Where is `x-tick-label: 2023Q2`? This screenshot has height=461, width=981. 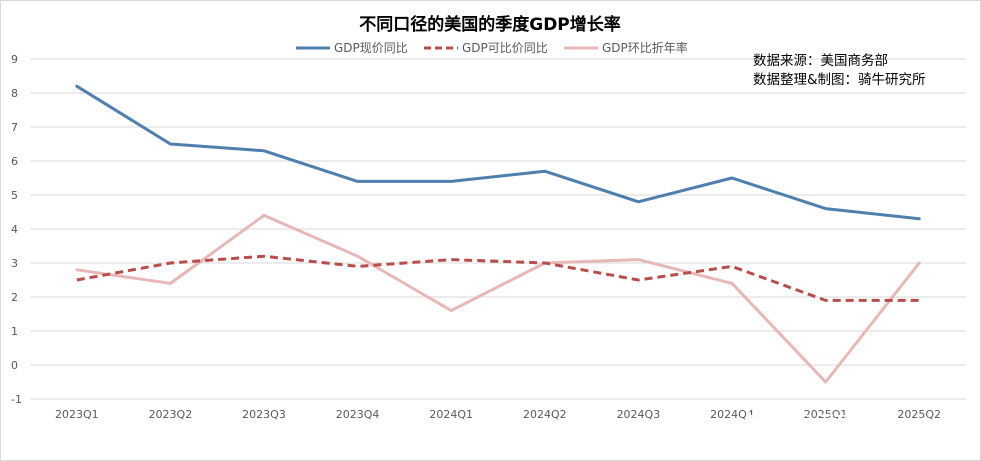
x-tick-label: 2023Q2 is located at coordinates (171, 414).